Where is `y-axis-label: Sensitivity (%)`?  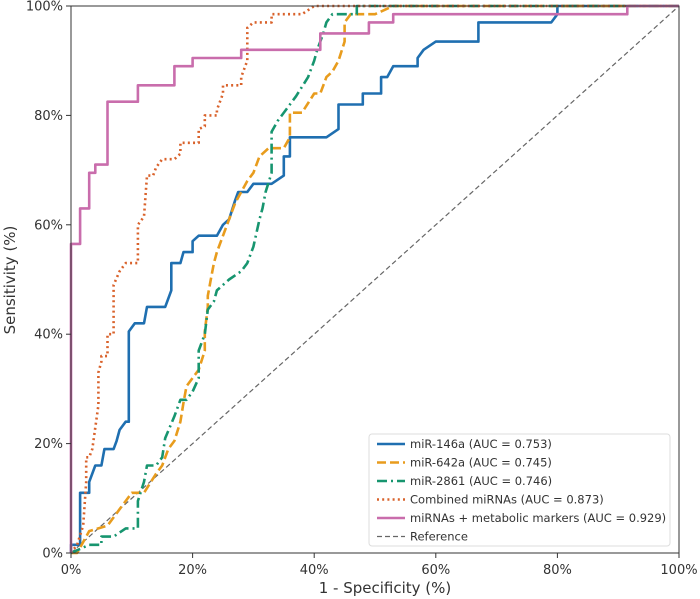
y-axis-label: Sensitivity (%) is located at coordinates (10, 280).